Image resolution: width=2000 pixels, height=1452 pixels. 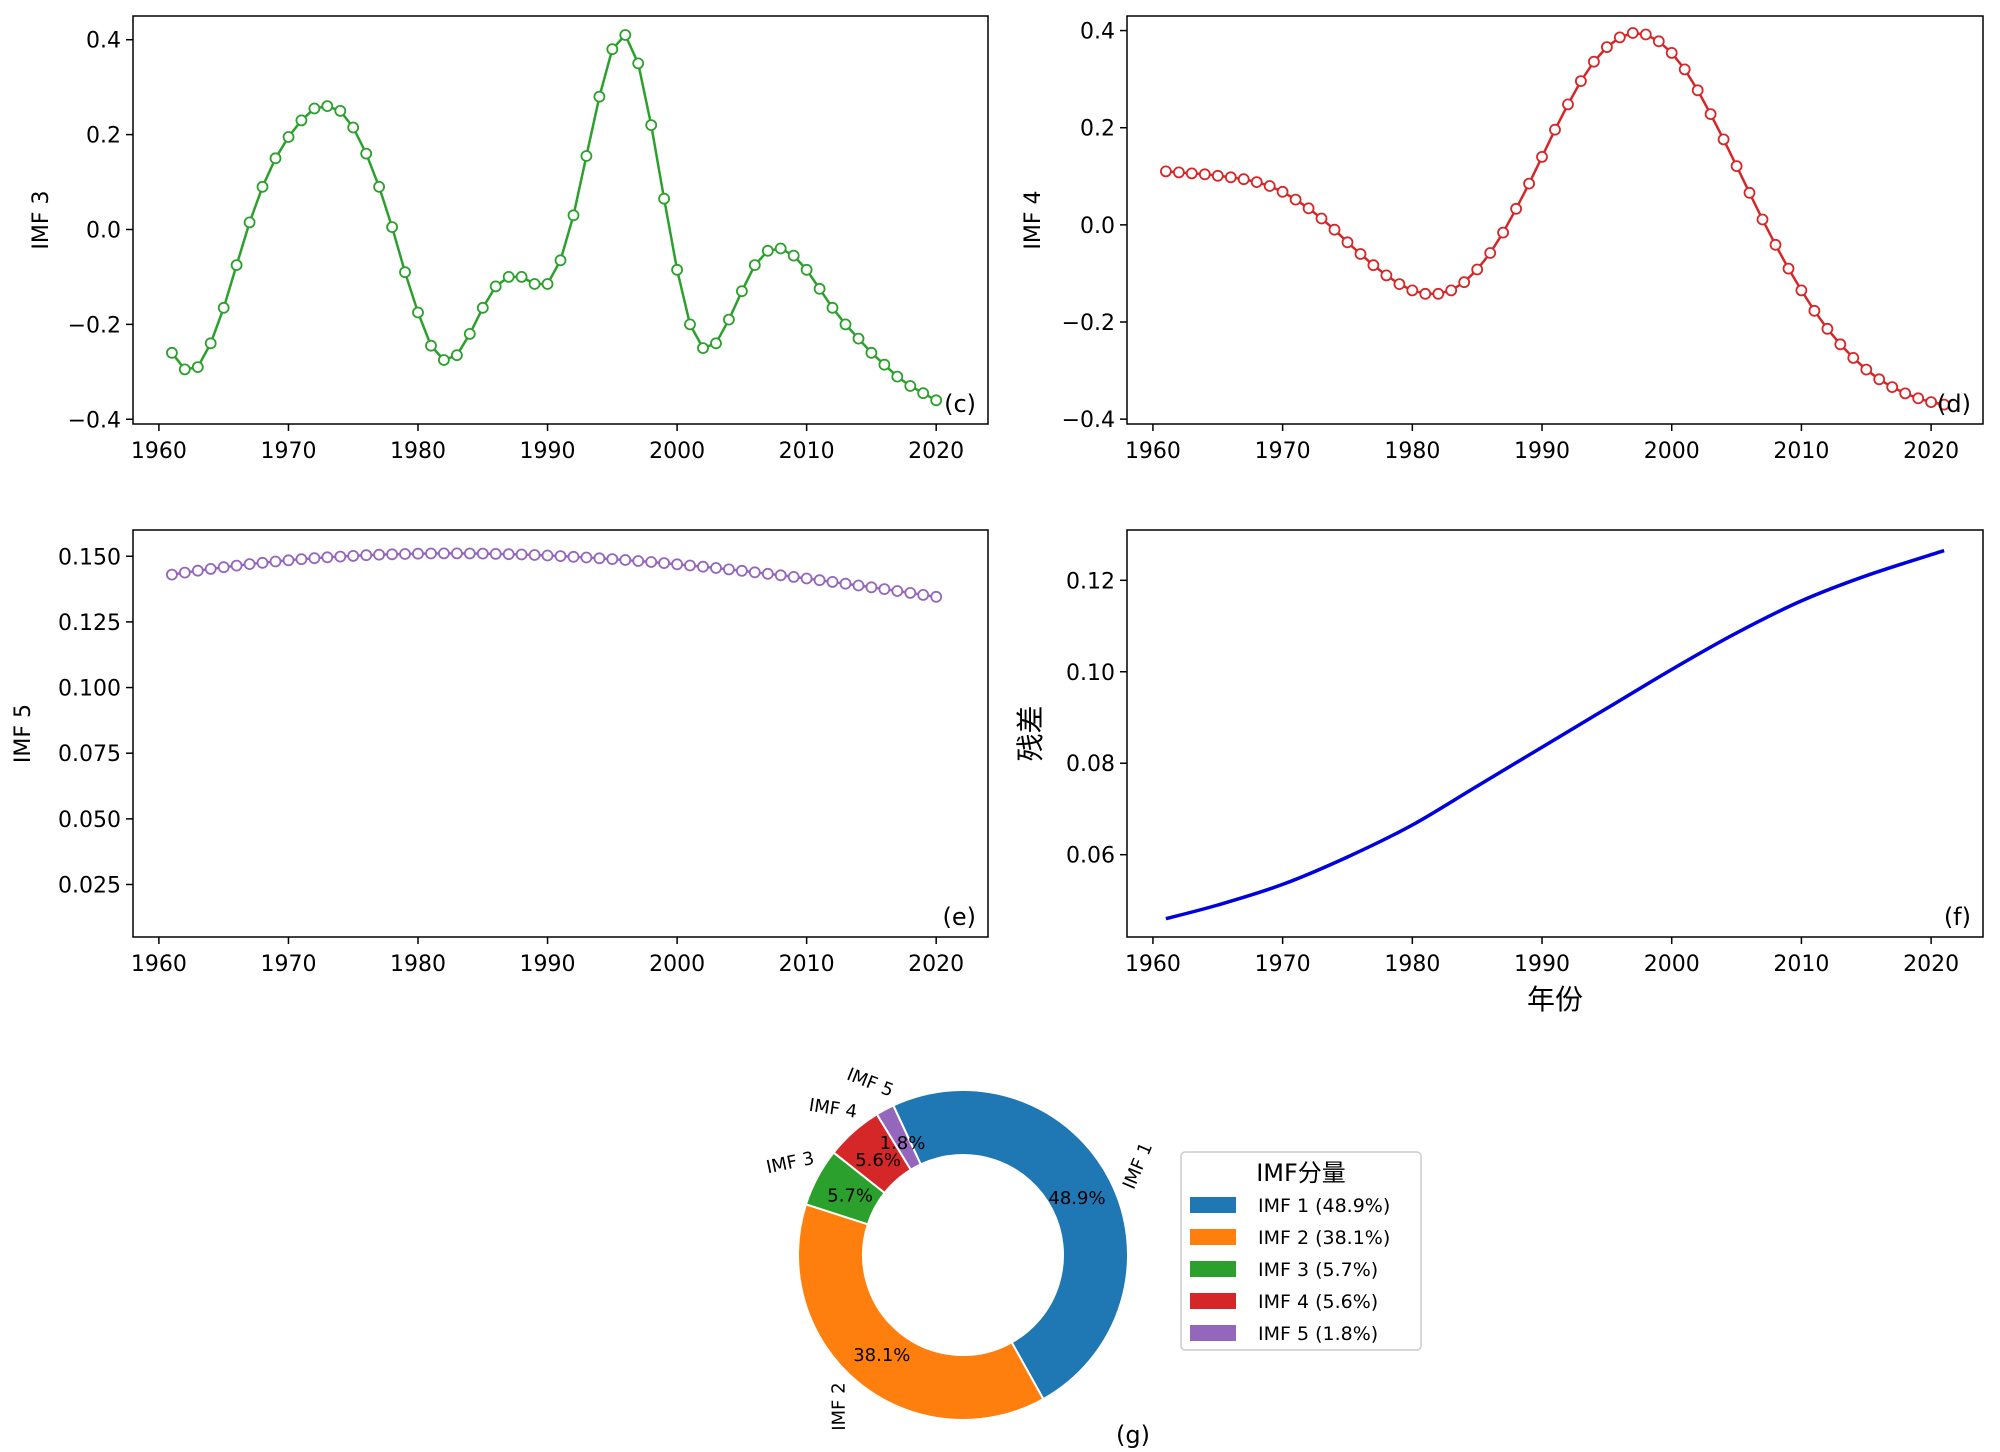 What do you see at coordinates (94, 420) in the screenshot?
I see `y-tick-label: −0.4` at bounding box center [94, 420].